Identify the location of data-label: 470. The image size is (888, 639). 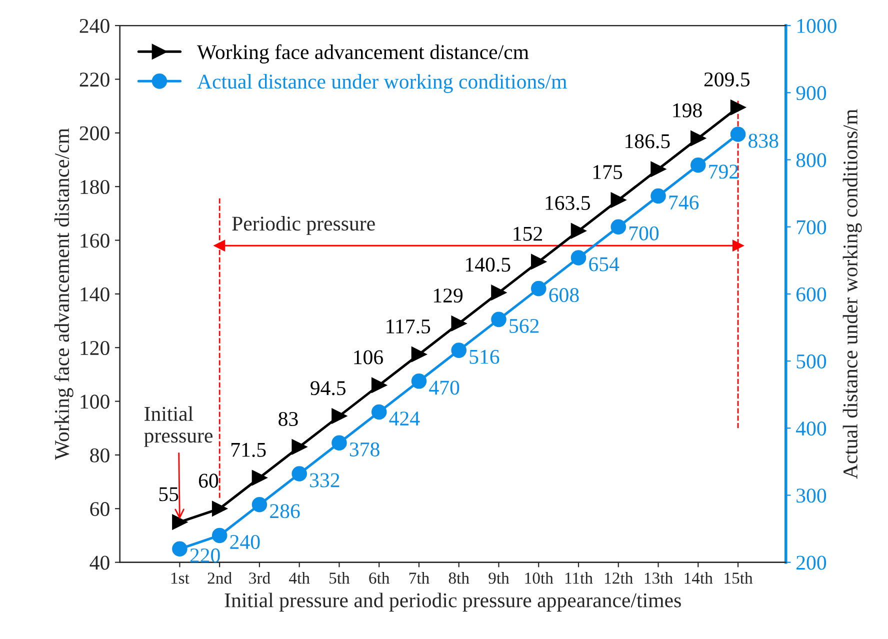
(444, 387).